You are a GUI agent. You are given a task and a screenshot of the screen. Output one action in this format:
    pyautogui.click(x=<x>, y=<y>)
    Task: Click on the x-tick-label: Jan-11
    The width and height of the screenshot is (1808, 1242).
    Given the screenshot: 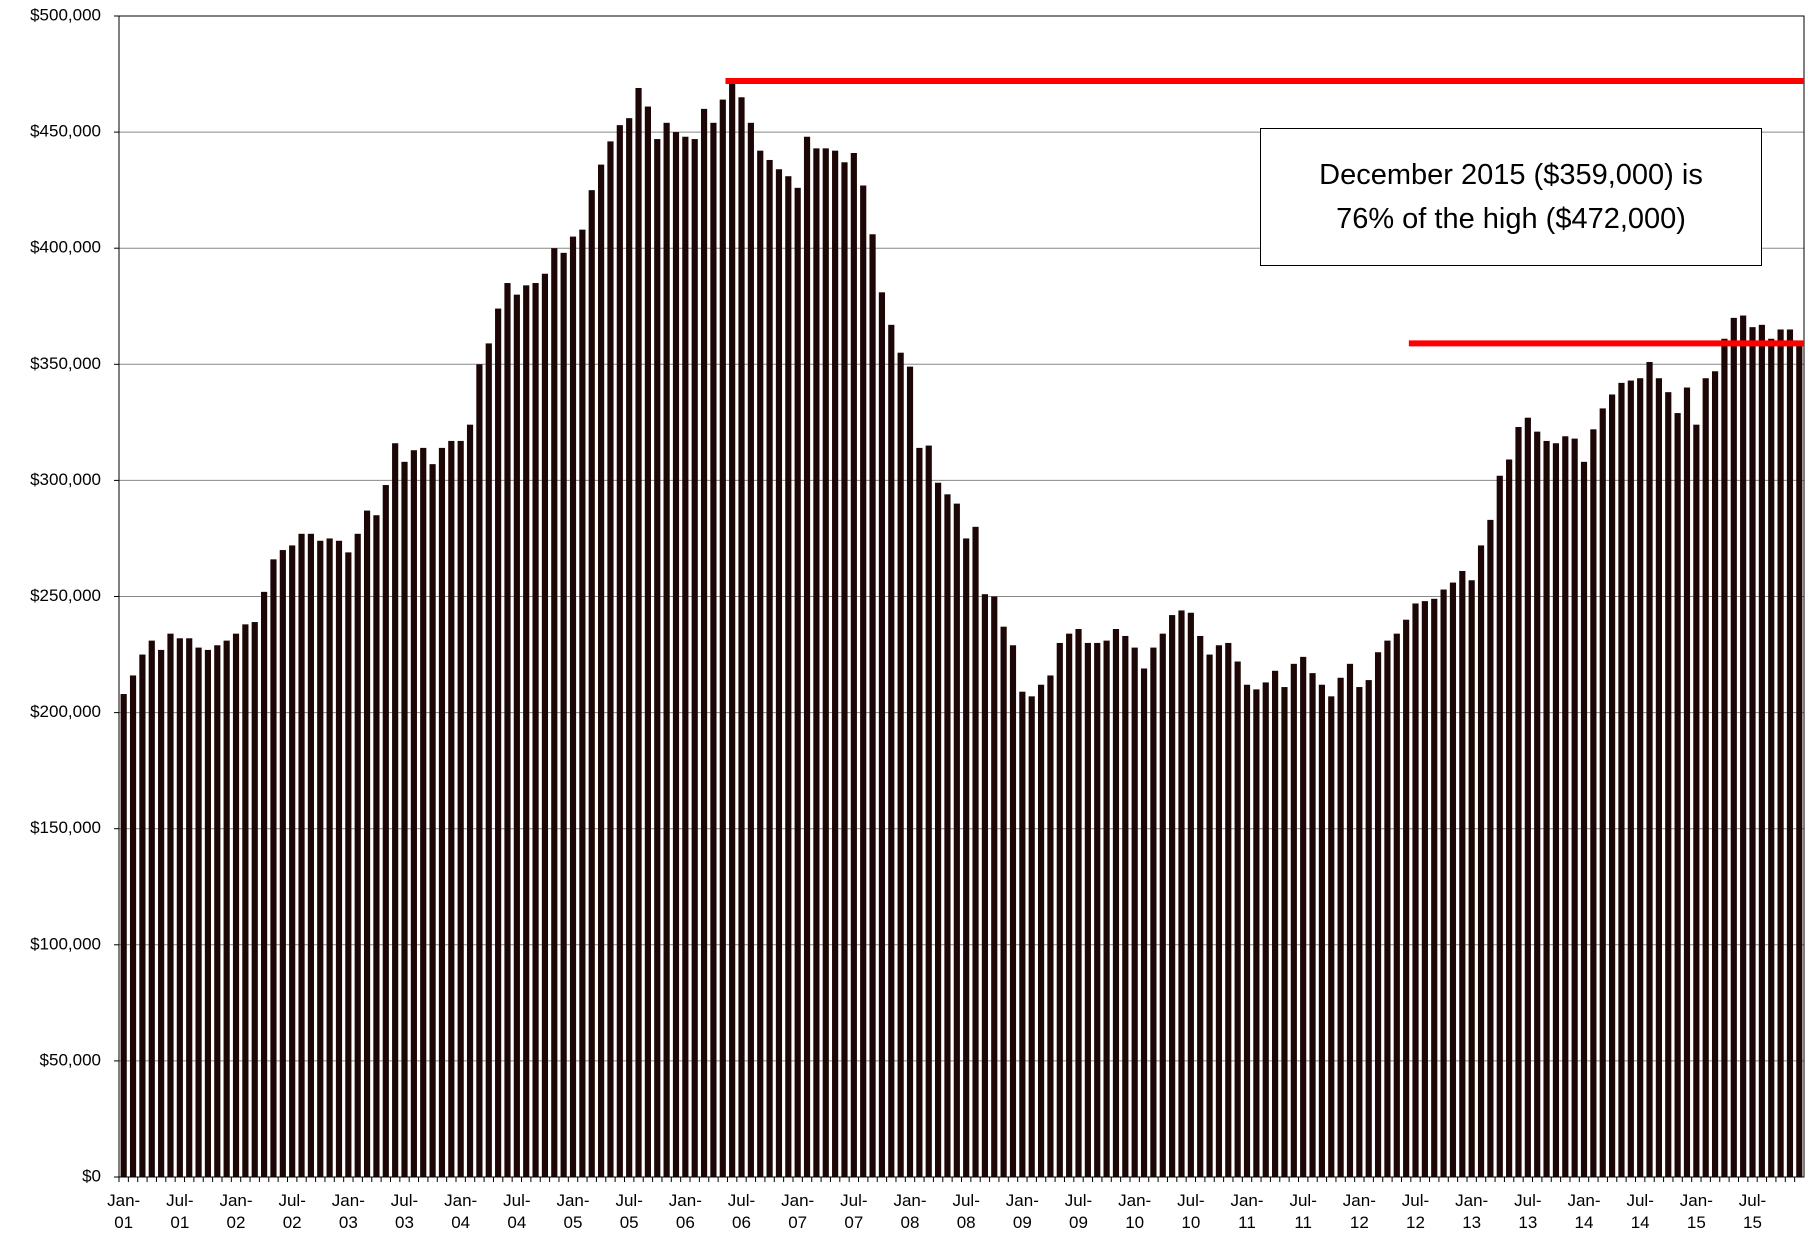 What is the action you would take?
    pyautogui.click(x=1247, y=1211)
    